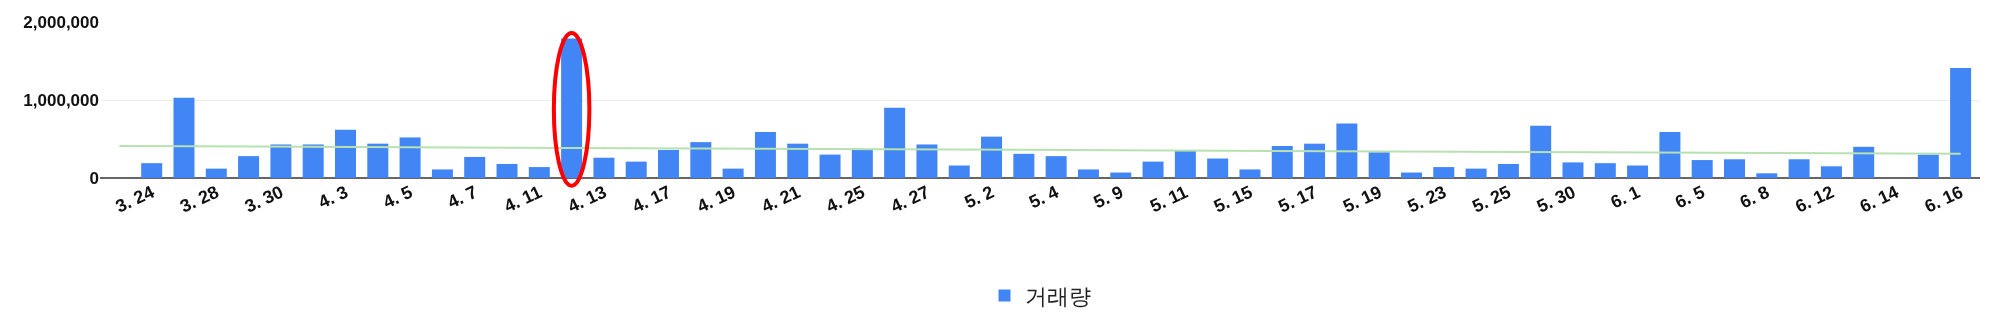  What do you see at coordinates (1625, 197) in the screenshot?
I see `x-tick-label: 6. 1` at bounding box center [1625, 197].